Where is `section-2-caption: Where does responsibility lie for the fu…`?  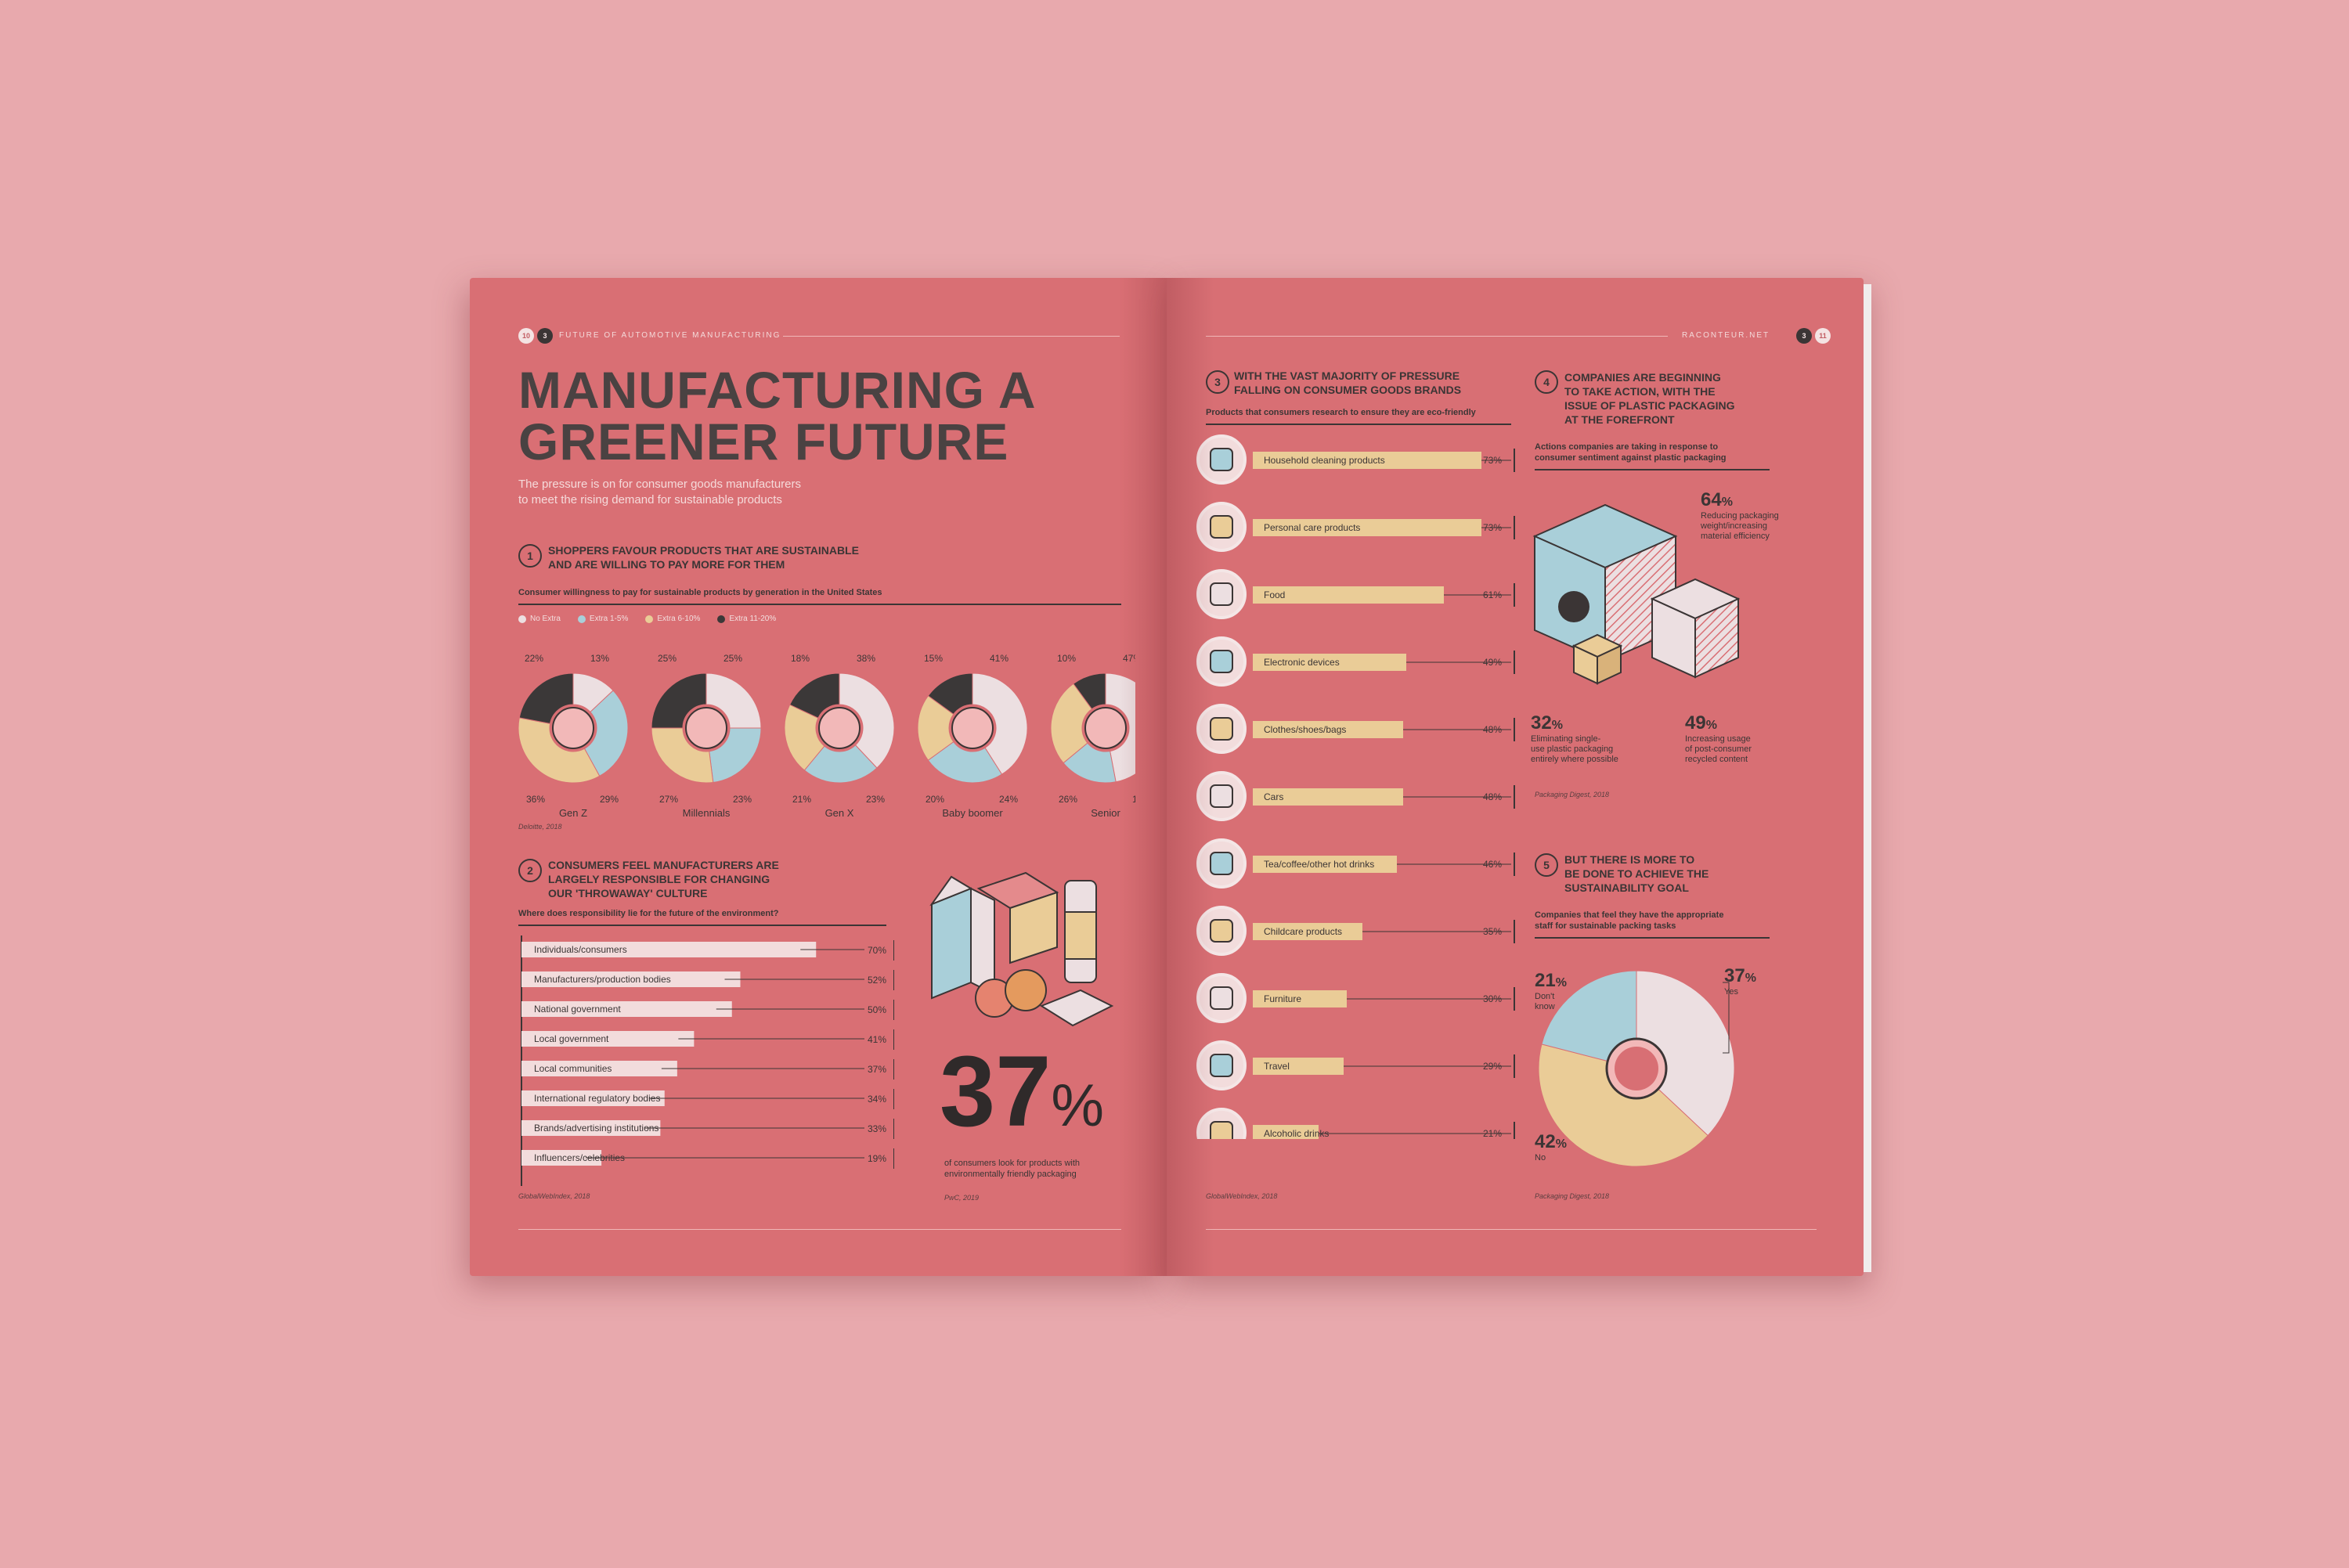
section-2-caption: Where does responsibility lie for the fu… is located at coordinates (649, 913).